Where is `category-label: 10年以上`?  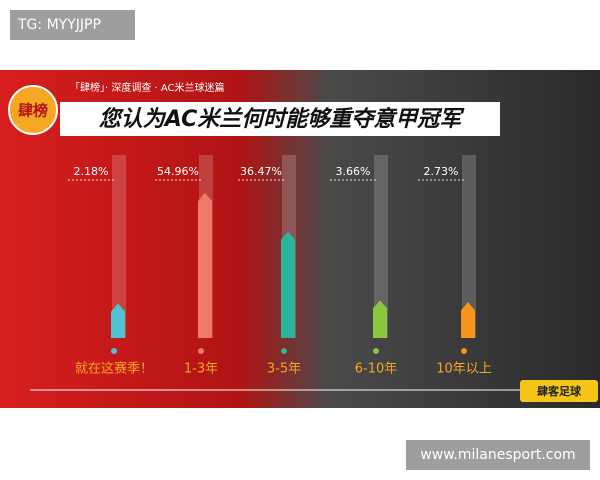
category-label: 10年以上 is located at coordinates (464, 369).